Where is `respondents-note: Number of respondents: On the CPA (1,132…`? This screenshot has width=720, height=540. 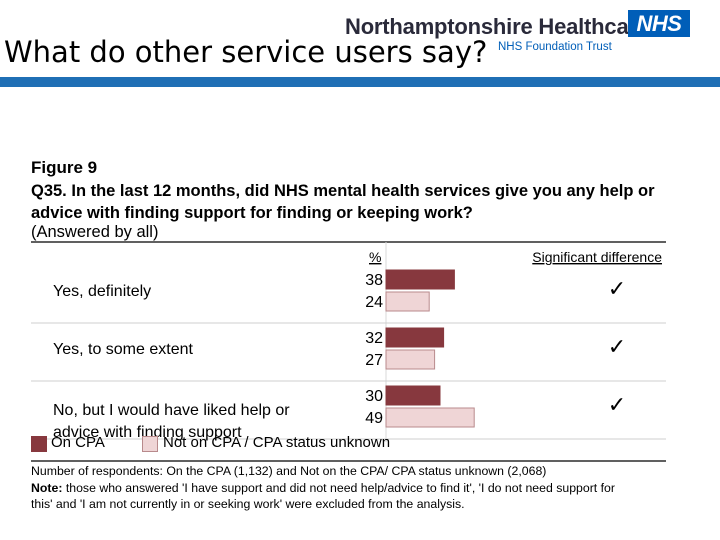
respondents-note: Number of respondents: On the CPA (1,132… is located at coordinates (289, 471).